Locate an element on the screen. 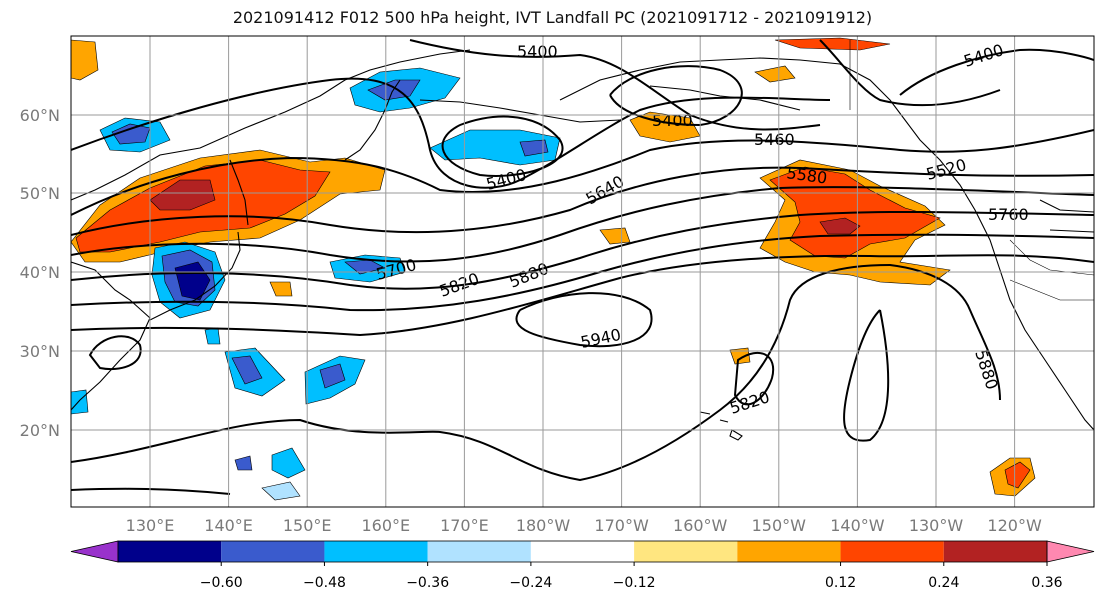 The image size is (1105, 601). coastline-kamchatka is located at coordinates (372, 120).